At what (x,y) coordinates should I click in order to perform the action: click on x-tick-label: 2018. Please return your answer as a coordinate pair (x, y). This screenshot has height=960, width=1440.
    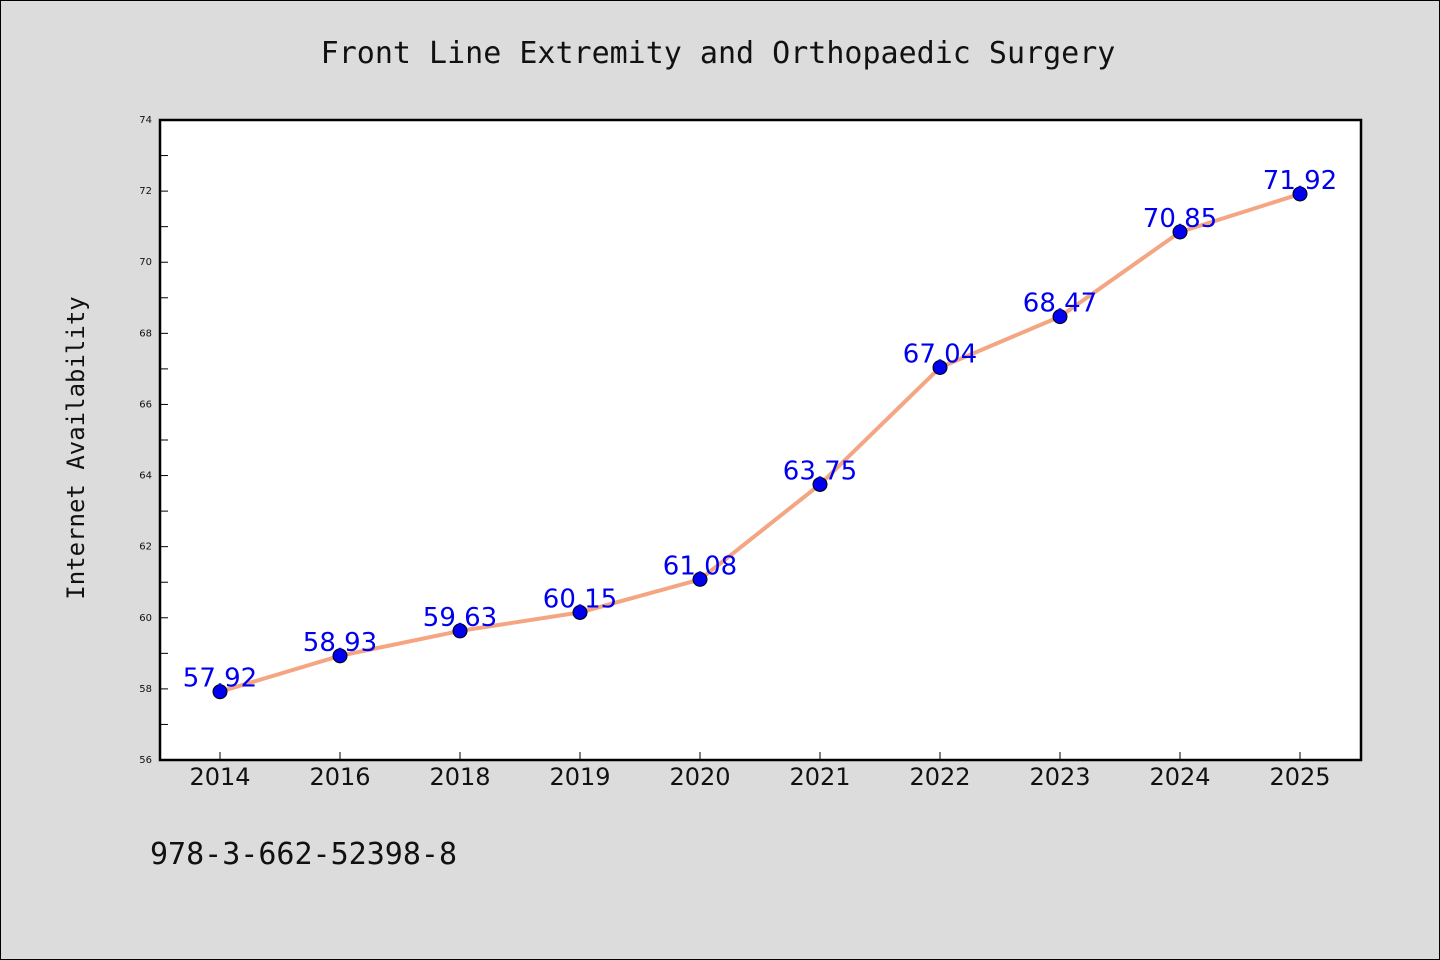
    Looking at the image, I should click on (459, 777).